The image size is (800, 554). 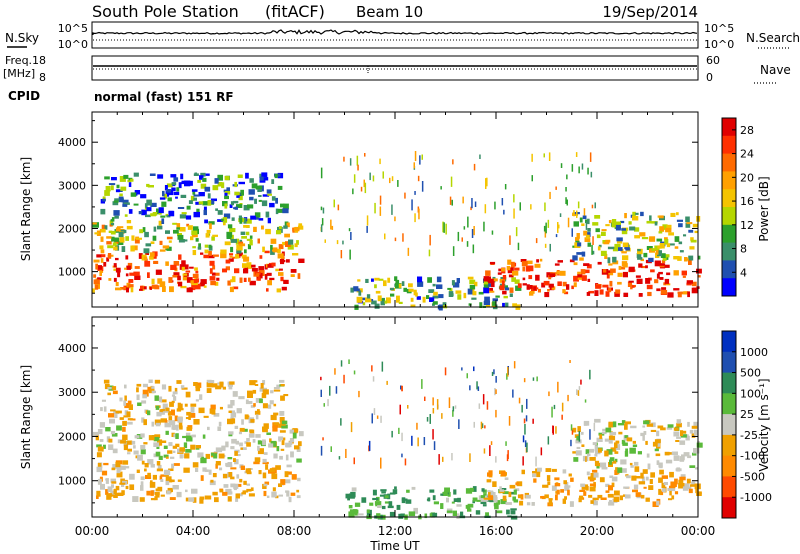 I want to click on noise-panel: N.Sky 10^5 10^0 10^5 10^0 N.Search, so click(x=402, y=36).